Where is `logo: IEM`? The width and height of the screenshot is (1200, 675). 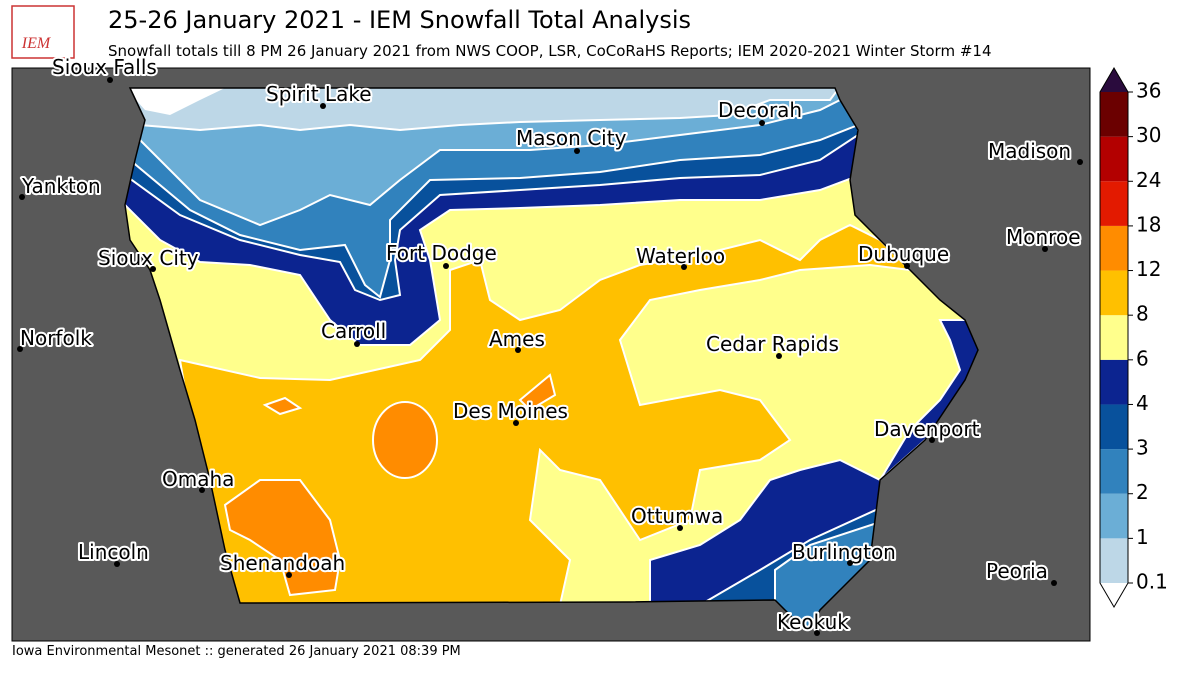
logo: IEM is located at coordinates (43, 32).